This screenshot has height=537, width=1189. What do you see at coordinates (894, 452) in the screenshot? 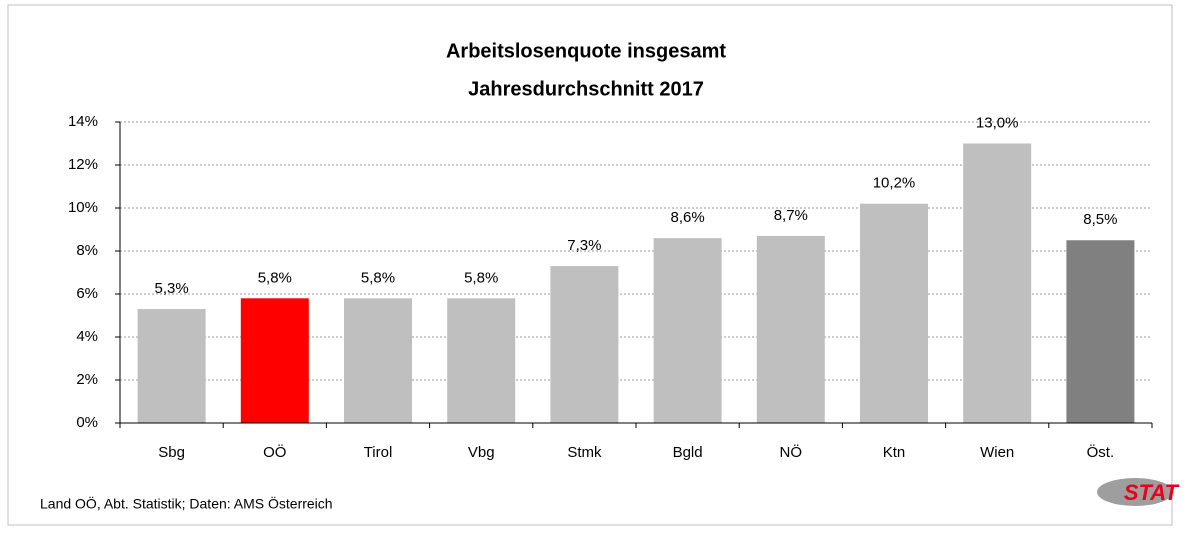
I see `x-tick-label: Ktn` at bounding box center [894, 452].